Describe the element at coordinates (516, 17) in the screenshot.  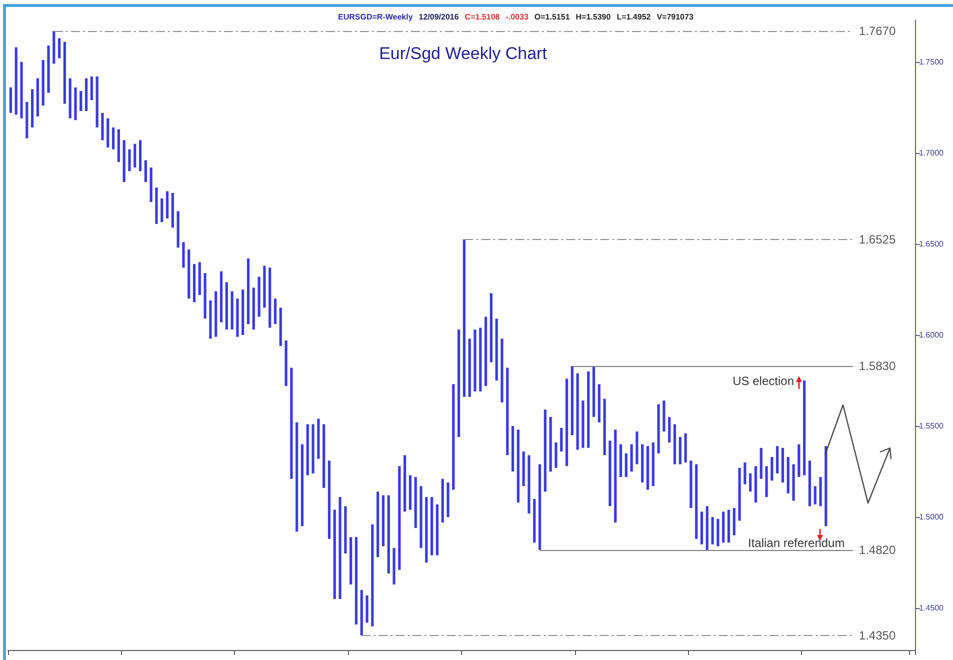
I see `chart-subtitle: EURSGD=R-Weekly 12/09/2016 C=1.5108 -.0033 O=1.5151 H=1.5390 L=1.4952 V=791073` at that location.